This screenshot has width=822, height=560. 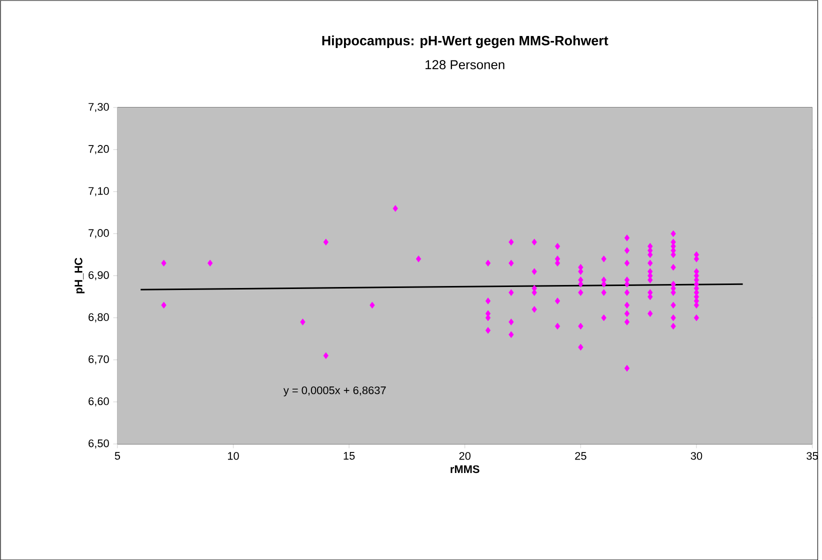 What do you see at coordinates (98, 149) in the screenshot?
I see `y-tick-label: 7,20` at bounding box center [98, 149].